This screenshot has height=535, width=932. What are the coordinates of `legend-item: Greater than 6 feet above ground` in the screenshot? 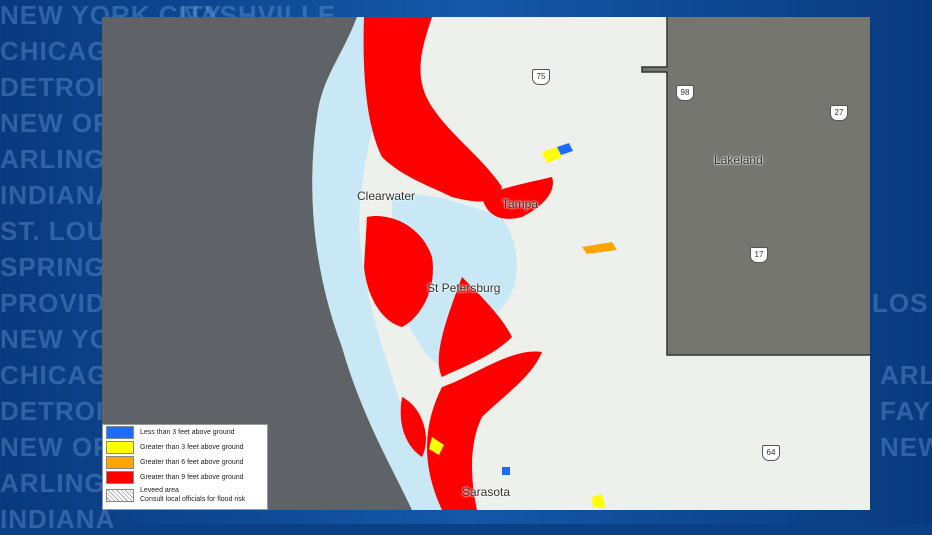 It's located at (185, 462).